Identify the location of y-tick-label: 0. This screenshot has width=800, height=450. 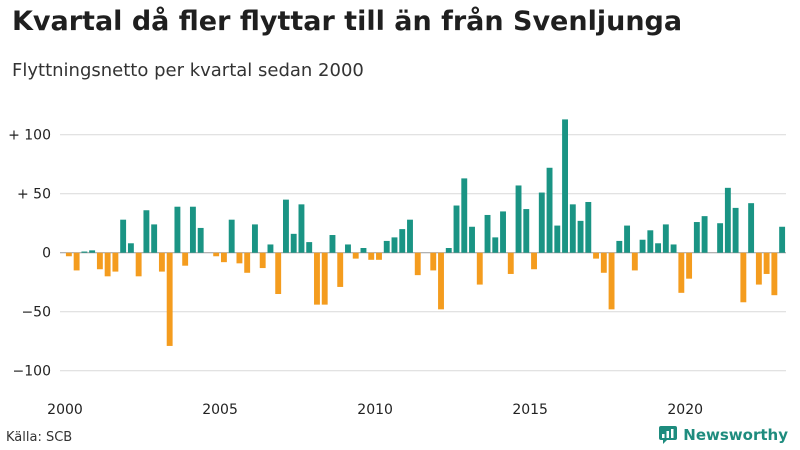
(46, 254).